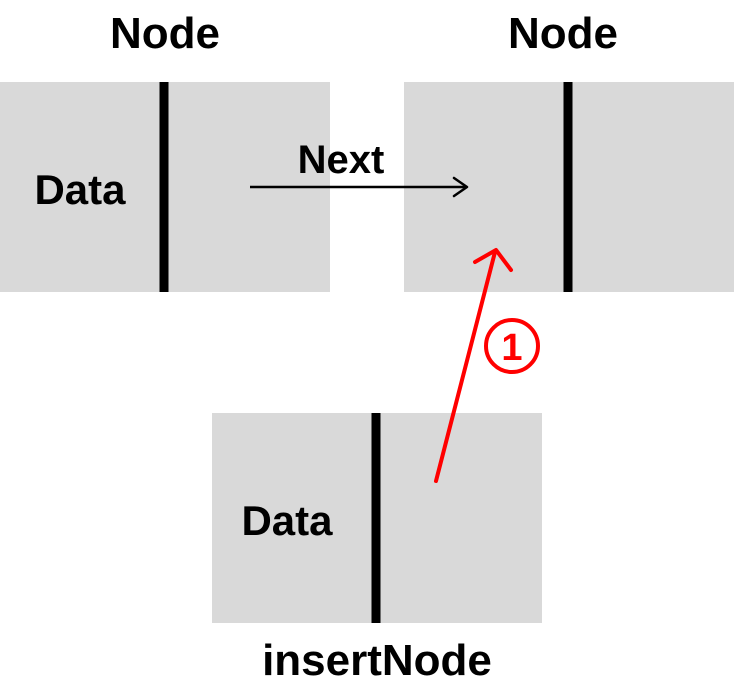 Image resolution: width=734 pixels, height=689 pixels. I want to click on left-node-title: Node, so click(165, 33).